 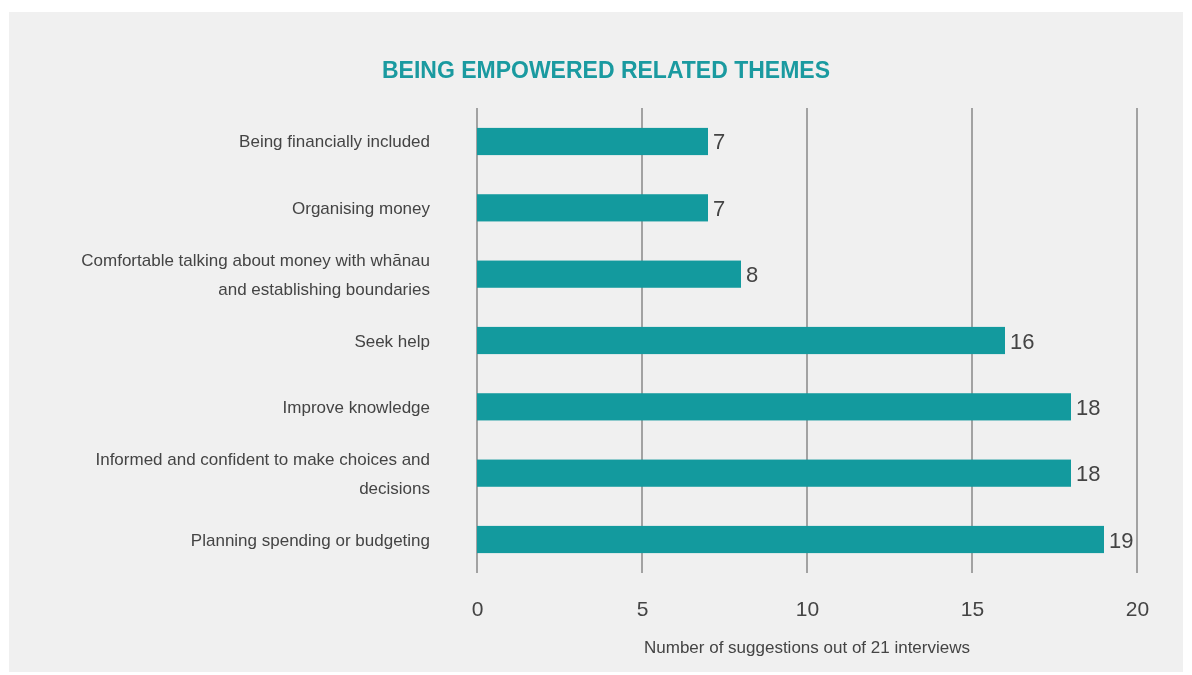 What do you see at coordinates (310, 540) in the screenshot?
I see `y-tick-label: Planning spending or budgeting` at bounding box center [310, 540].